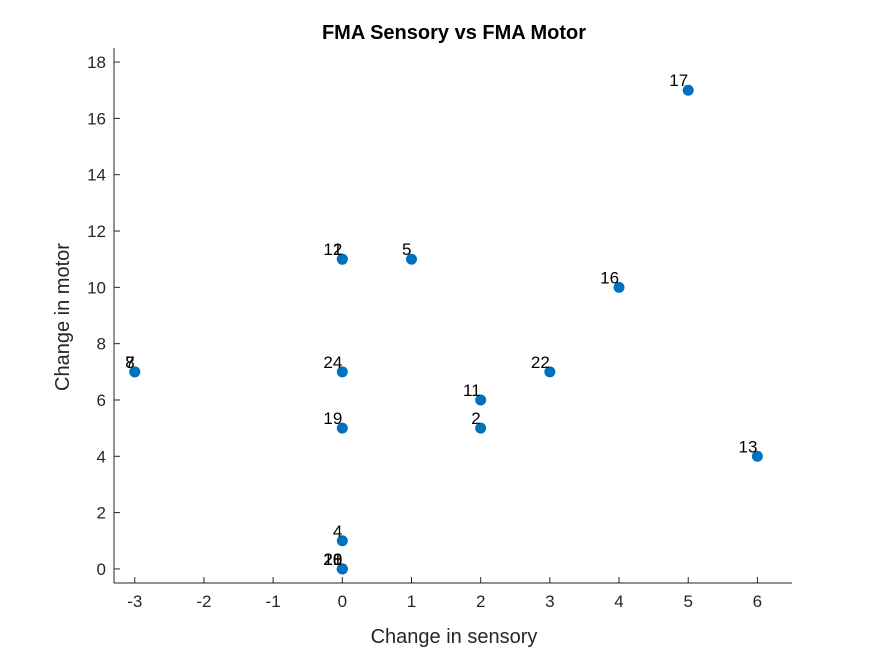  Describe the element at coordinates (101, 344) in the screenshot. I see `y-tick-label: 8` at that location.